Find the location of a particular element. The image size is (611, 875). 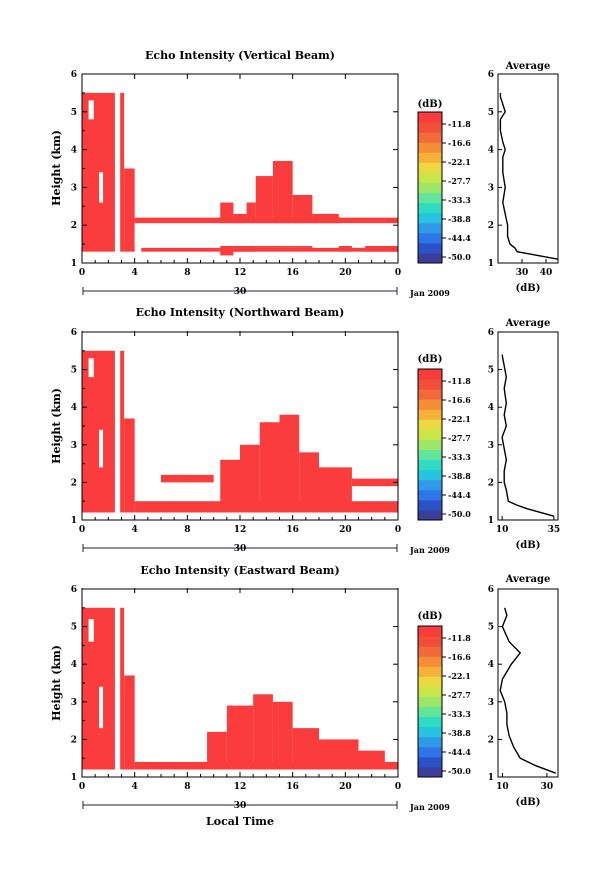

colorbar-frame is located at coordinates (430, 444).